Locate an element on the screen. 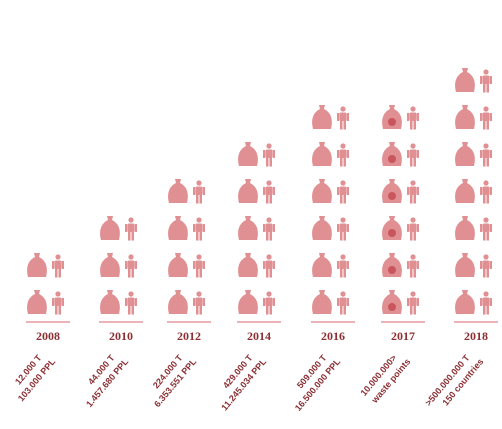  stat-label-group: 224.000 T6.353.551 PPL is located at coordinates (175, 380).